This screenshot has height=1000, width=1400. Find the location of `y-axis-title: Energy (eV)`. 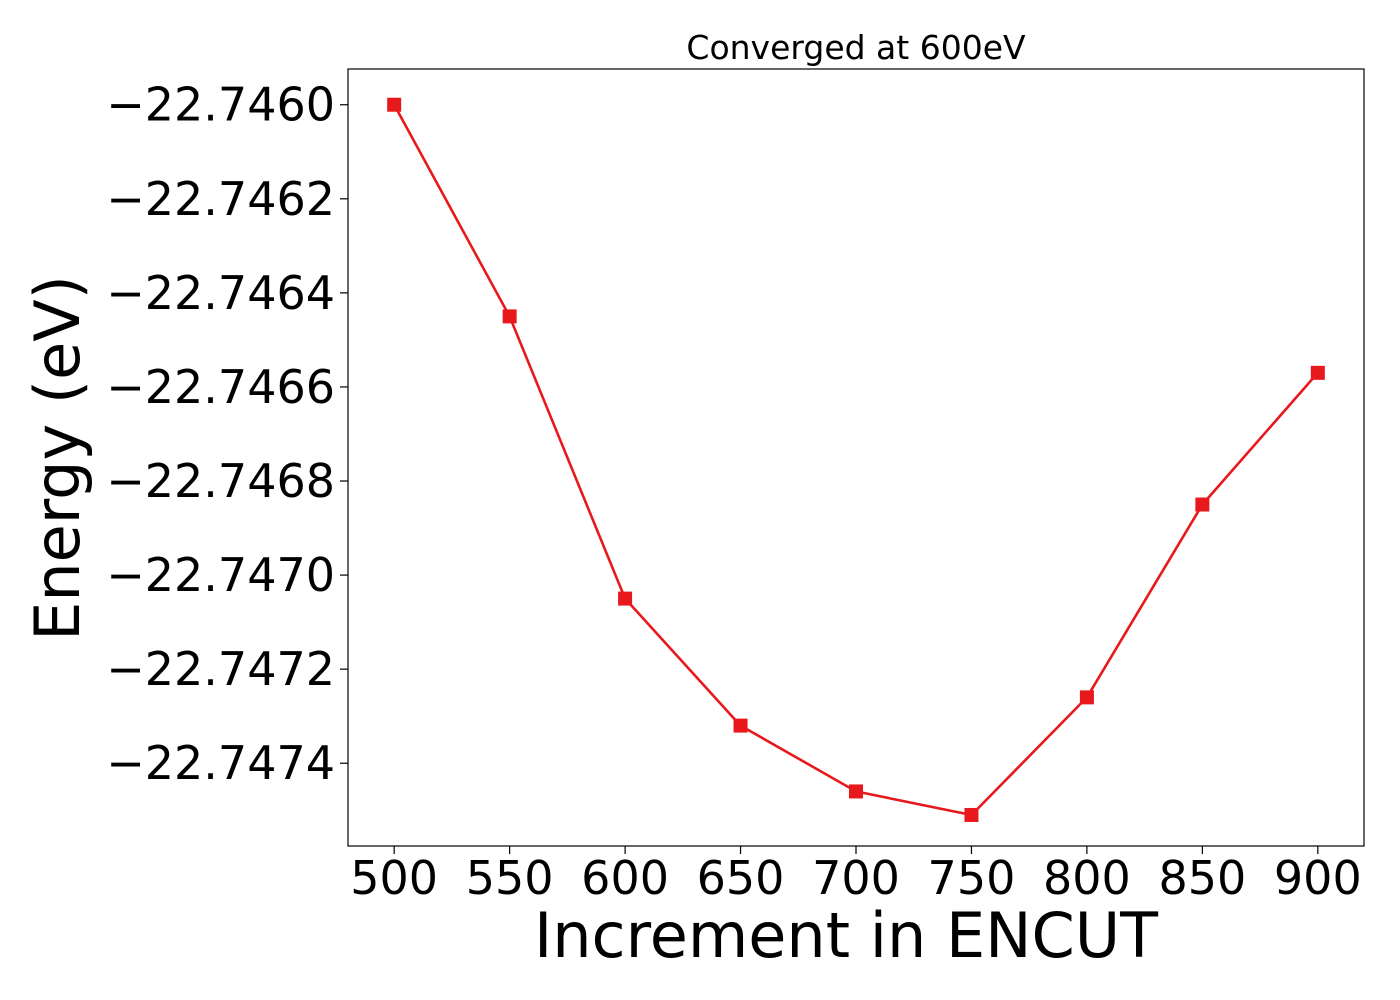

y-axis-title: Energy (eV) is located at coordinates (57, 458).